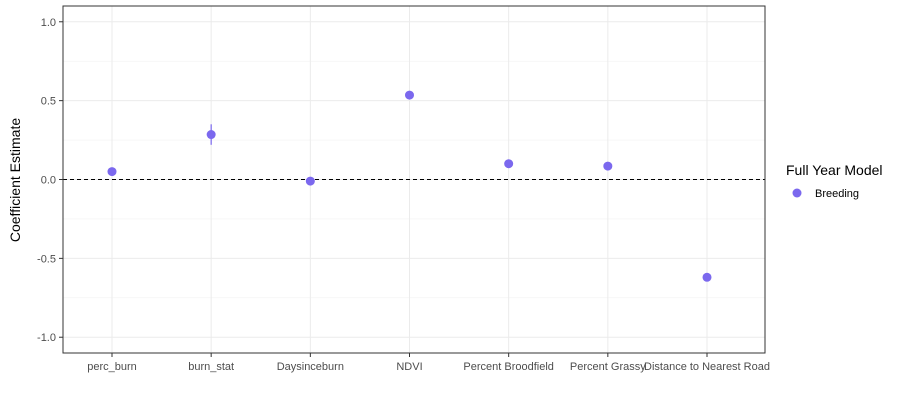  What do you see at coordinates (797, 193) in the screenshot?
I see `legend-key` at bounding box center [797, 193].